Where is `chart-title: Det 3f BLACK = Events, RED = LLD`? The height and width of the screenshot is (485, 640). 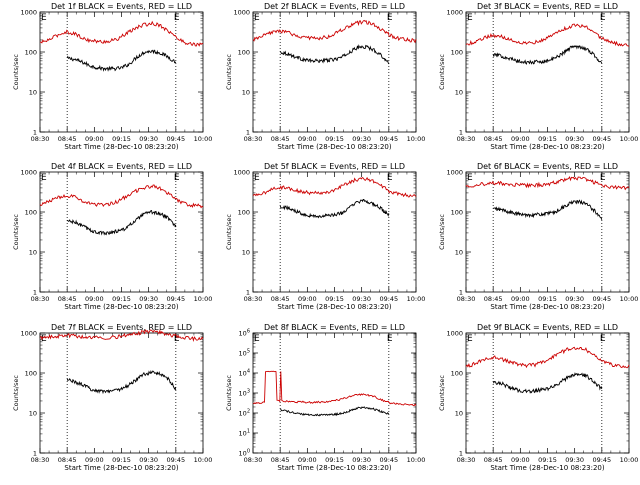 chart-title: Det 3f BLACK = Events, RED = LLD is located at coordinates (547, 6).